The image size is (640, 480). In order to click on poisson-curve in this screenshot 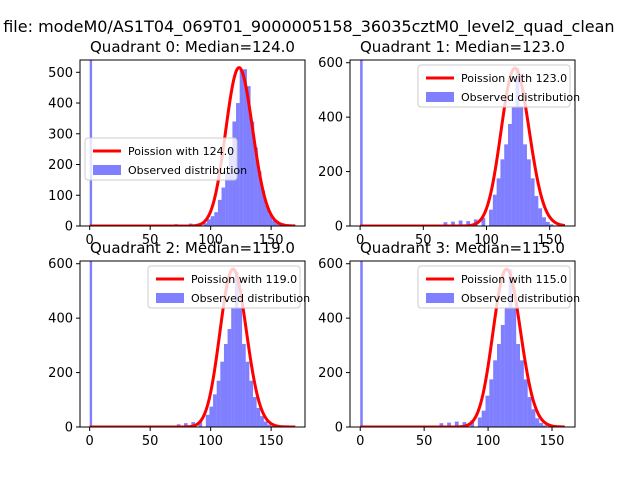, I will do `click(192, 347)`.